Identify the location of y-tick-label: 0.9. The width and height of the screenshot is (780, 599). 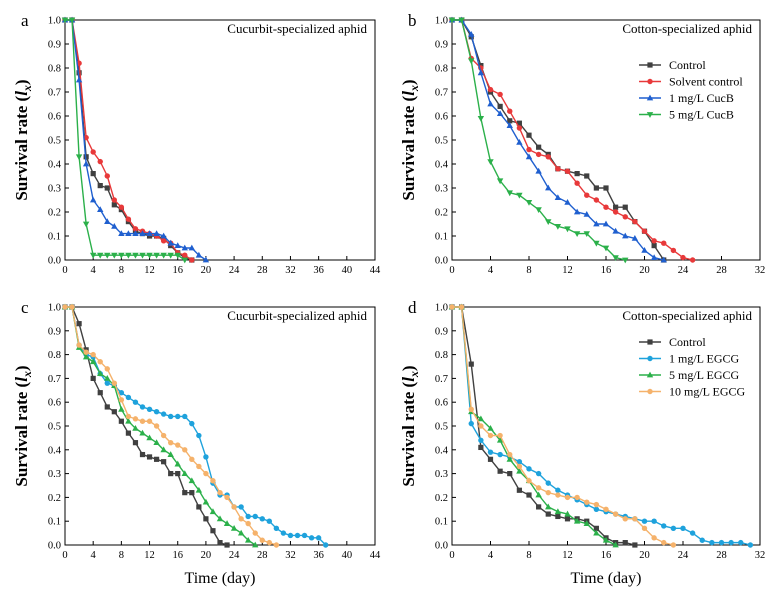
(54, 45).